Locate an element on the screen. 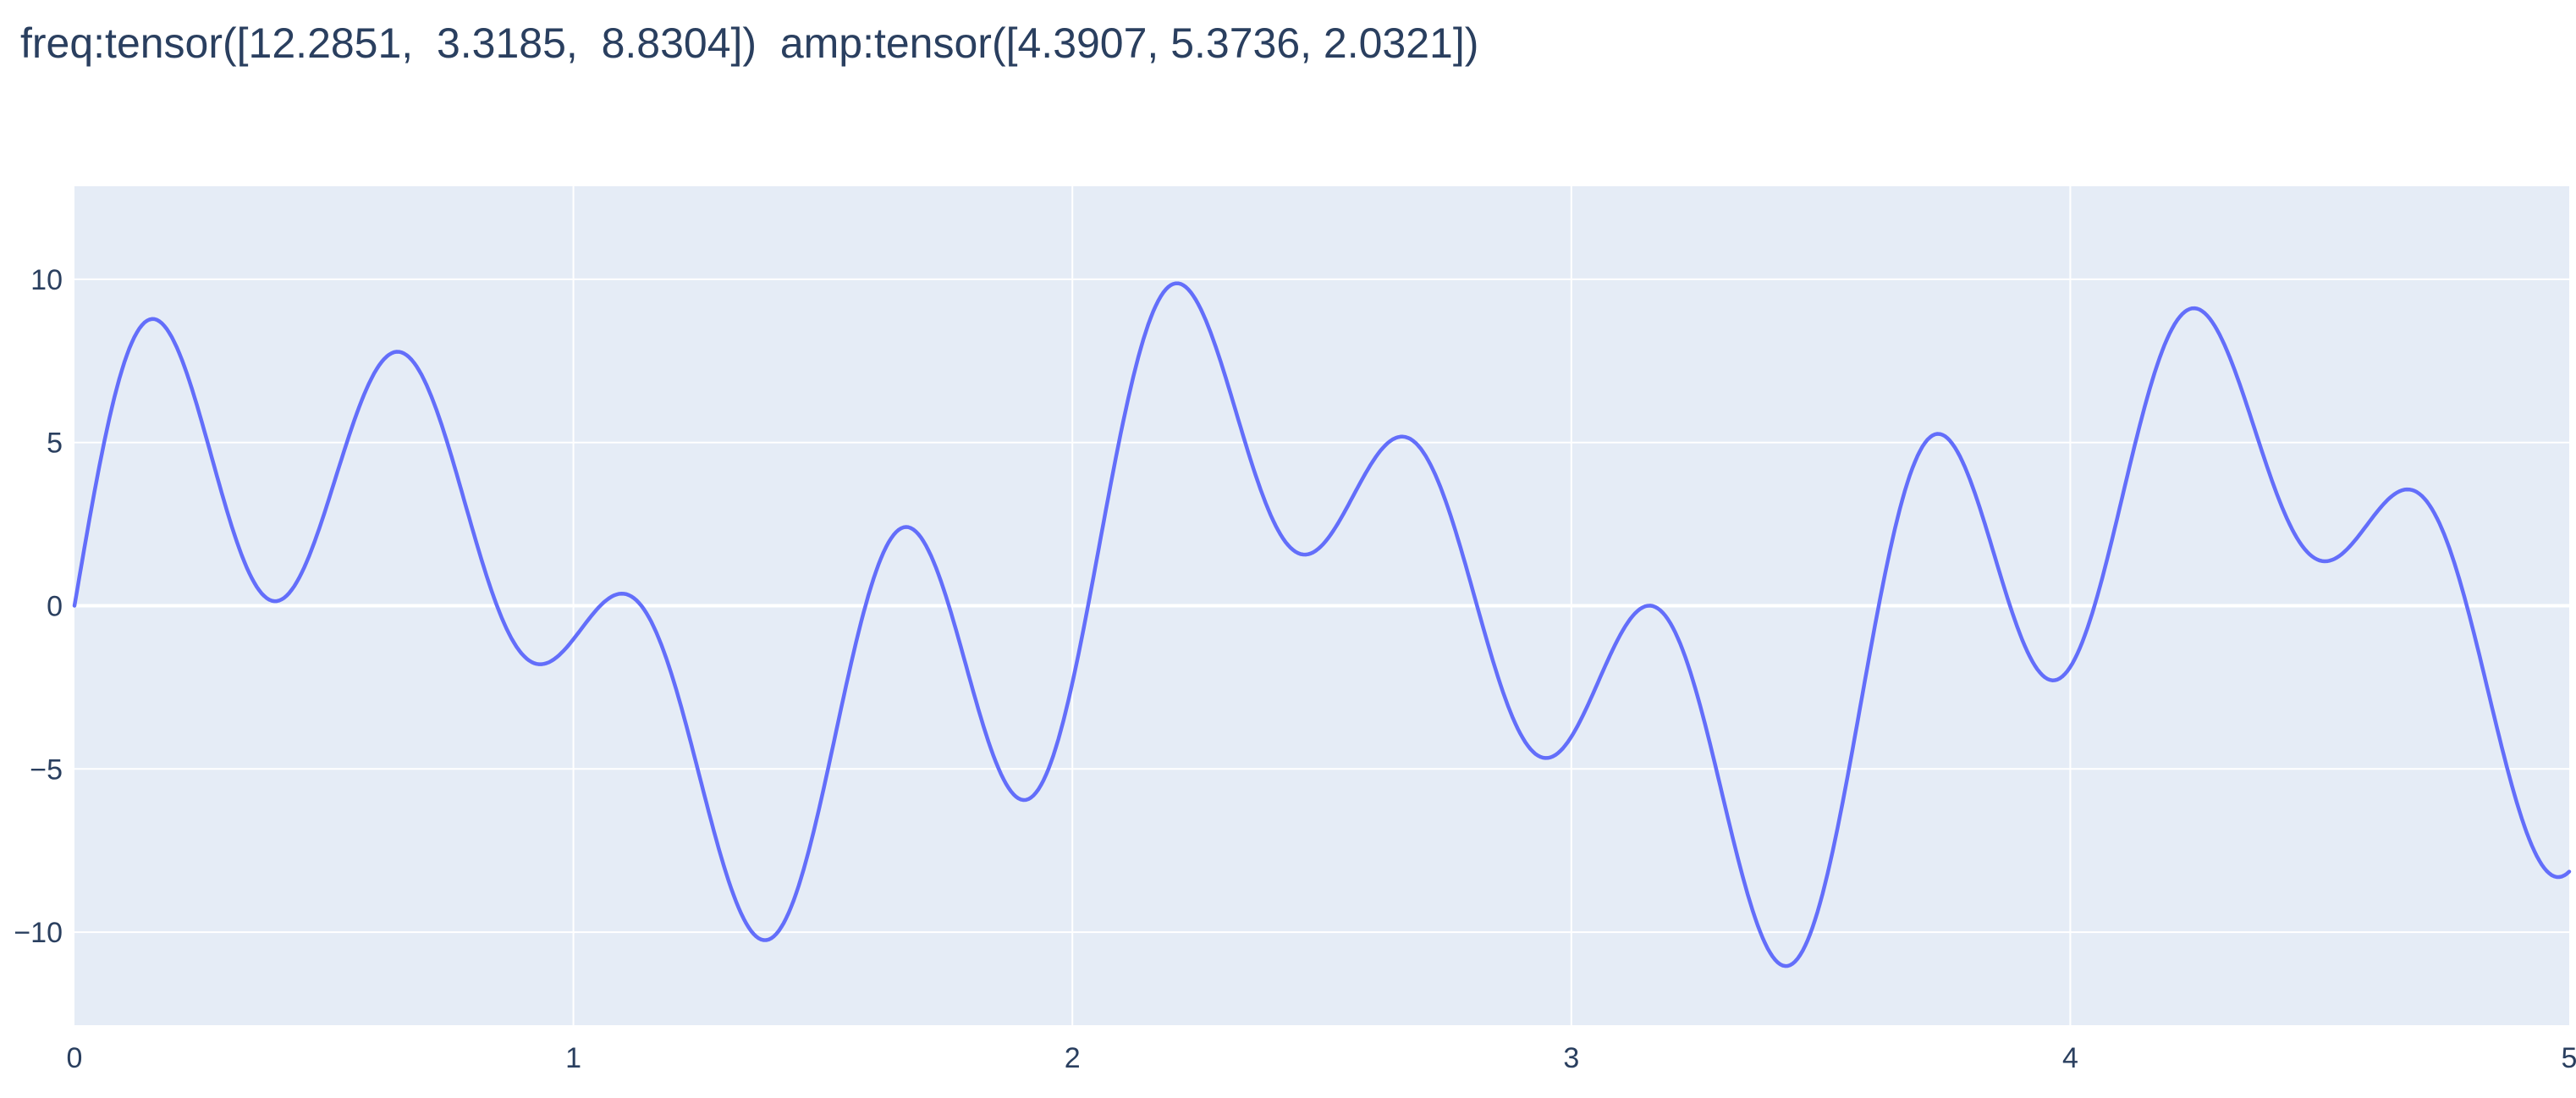 The height and width of the screenshot is (1098, 2576). x-tick-label: 5 is located at coordinates (2569, 1058).